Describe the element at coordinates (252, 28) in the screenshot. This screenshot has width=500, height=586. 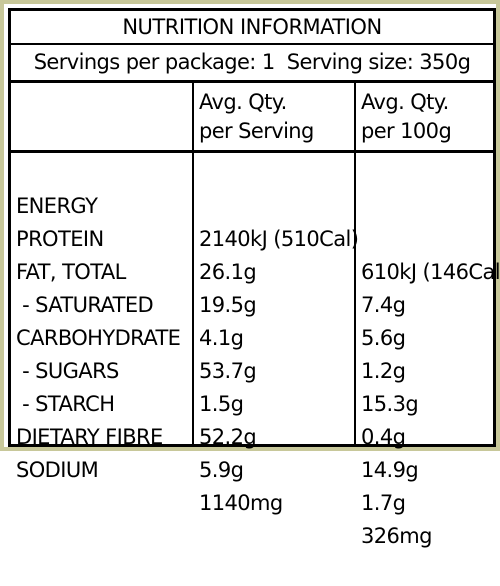
I see `panel-title: NUTRITION INFORMATION` at that location.